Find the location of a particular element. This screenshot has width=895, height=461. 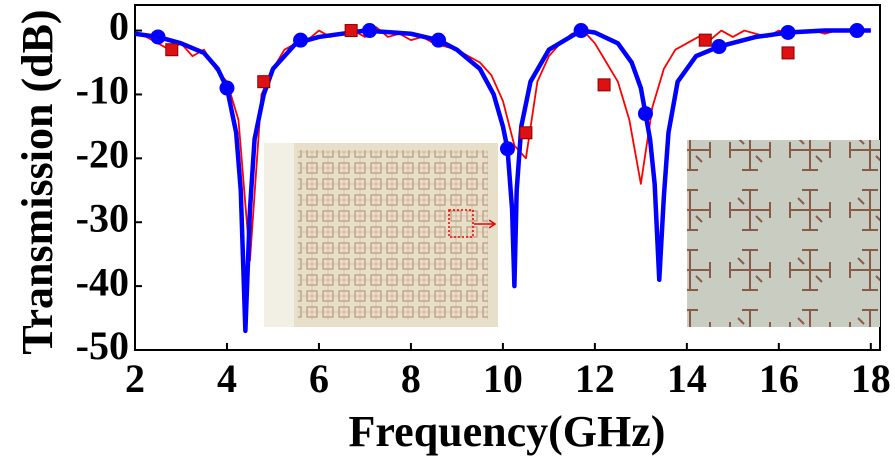

y-tick-label: -40 is located at coordinates (102, 281).